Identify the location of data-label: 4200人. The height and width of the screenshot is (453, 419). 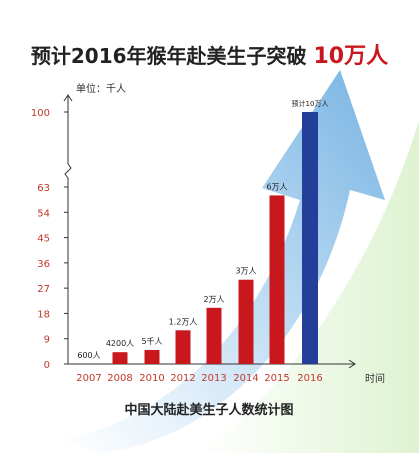
(120, 343).